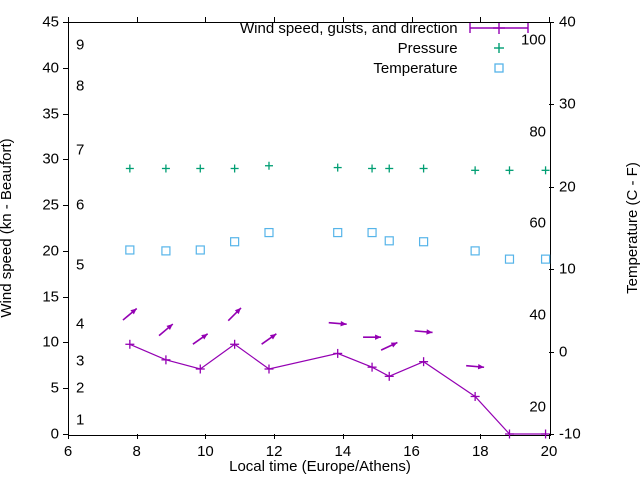 The height and width of the screenshot is (480, 640). I want to click on legend-key-pressure-plus-icon, so click(499, 48).